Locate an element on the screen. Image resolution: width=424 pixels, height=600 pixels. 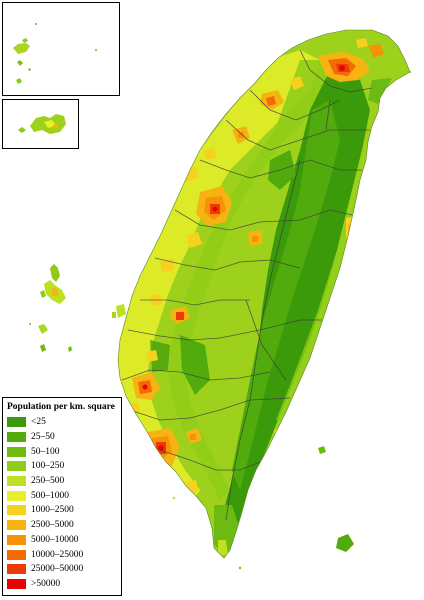
legend-label: 50–100 is located at coordinates (45, 451).